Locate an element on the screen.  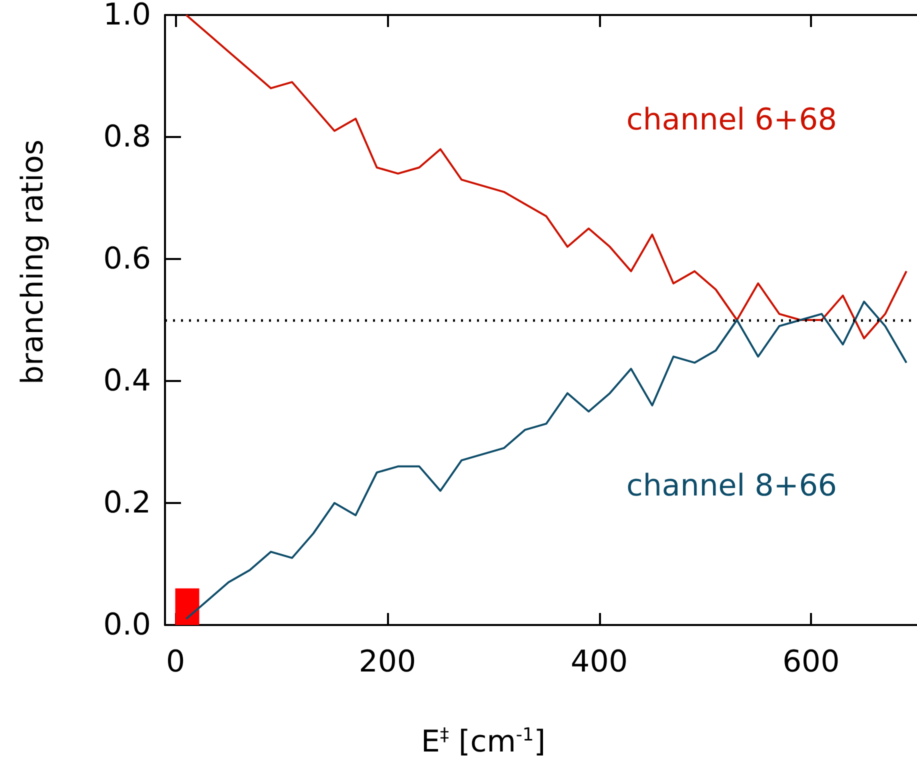
y-tick-label: 0.2 is located at coordinates (127, 503).